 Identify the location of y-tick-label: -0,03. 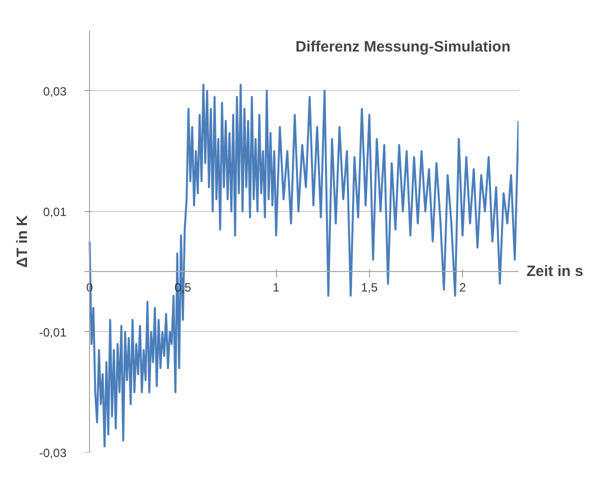
(53, 453).